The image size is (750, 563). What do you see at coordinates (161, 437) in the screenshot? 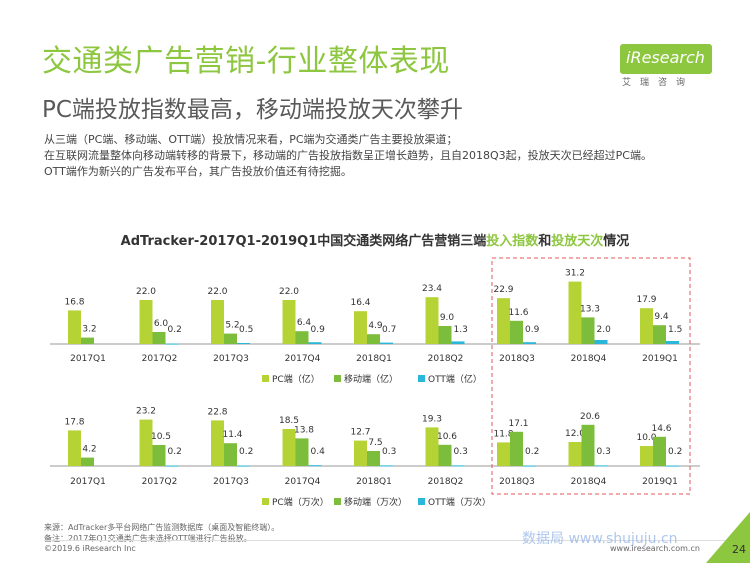
I see `data-label: 10.5` at bounding box center [161, 437].